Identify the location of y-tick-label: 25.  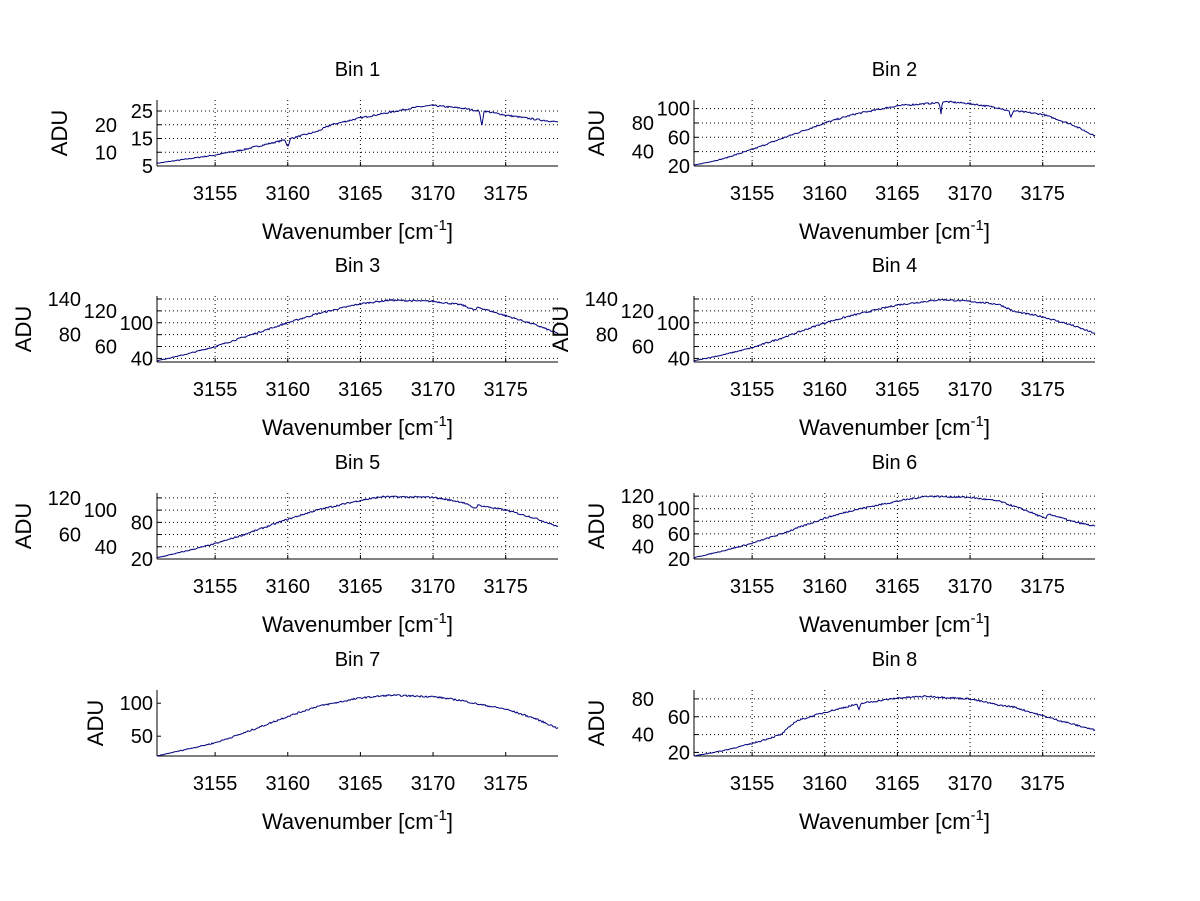
(142, 112).